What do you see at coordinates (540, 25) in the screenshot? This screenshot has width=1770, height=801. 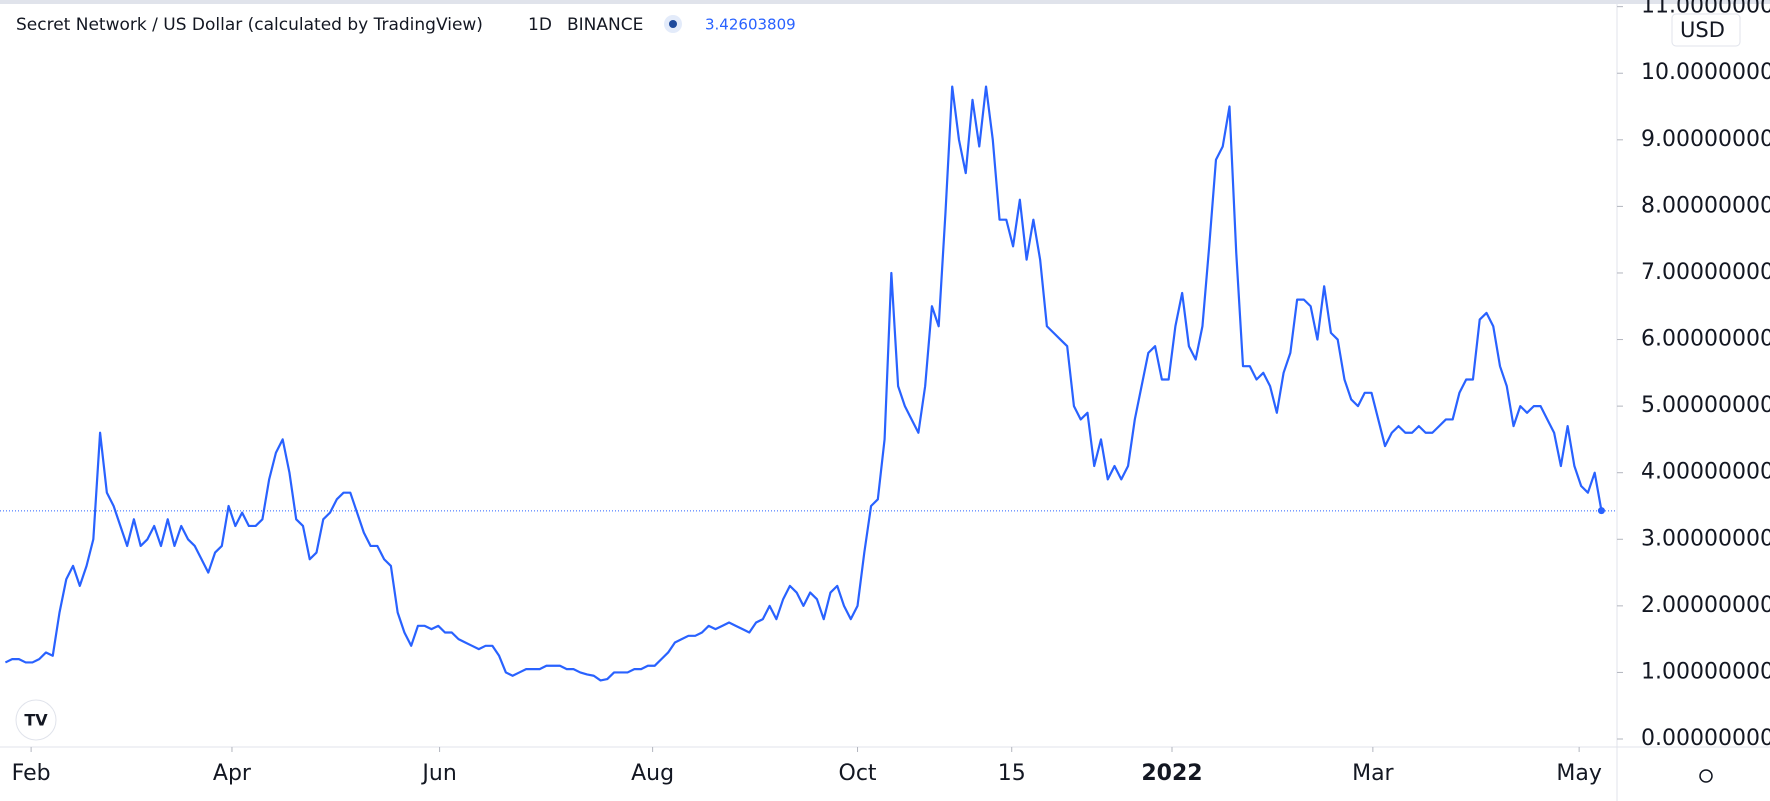 I see `interval: 1D` at bounding box center [540, 25].